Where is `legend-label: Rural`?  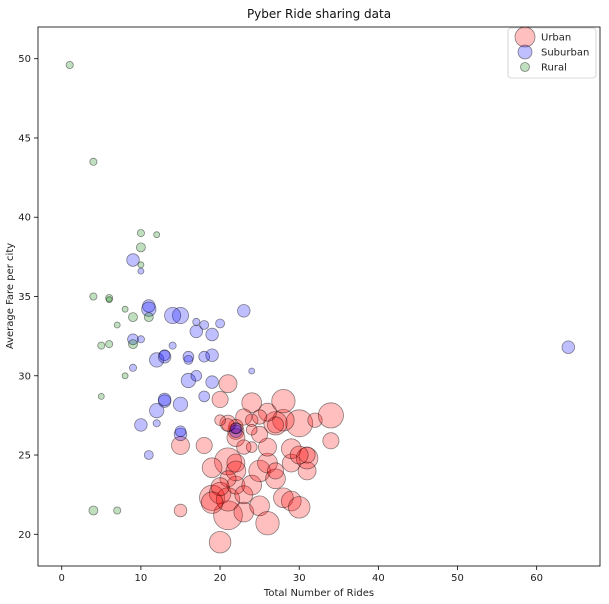
legend-label: Rural is located at coordinates (554, 68).